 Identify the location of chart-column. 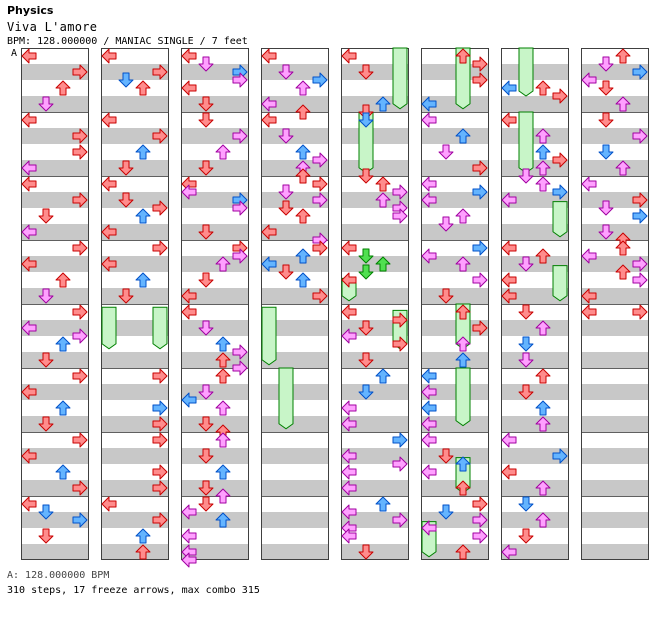
(535, 304).